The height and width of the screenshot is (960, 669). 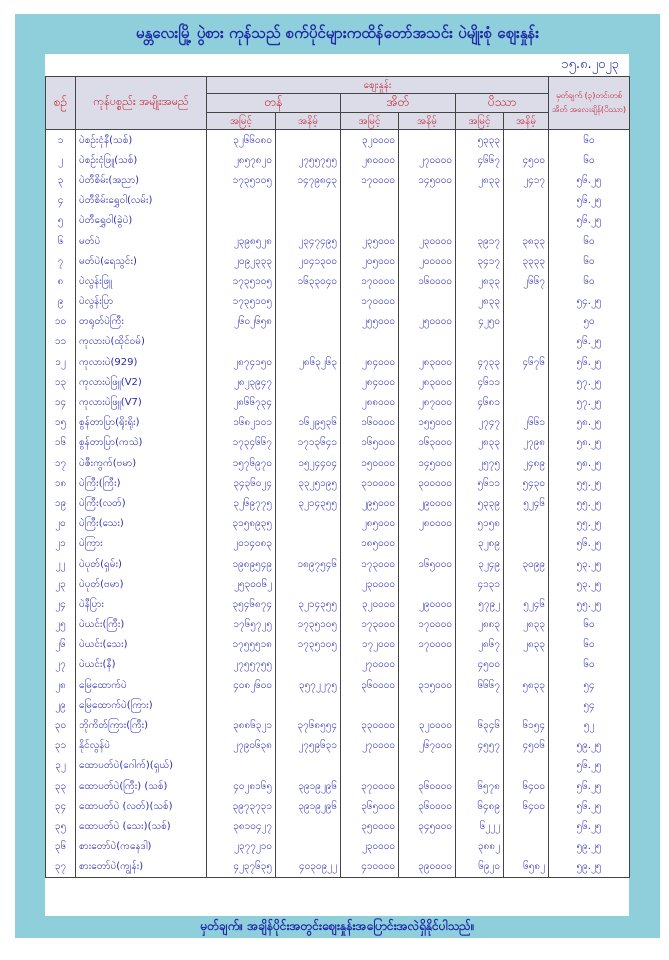 I want to click on ton-low: ၃၉၁၉၂၉၆, so click(x=308, y=786).